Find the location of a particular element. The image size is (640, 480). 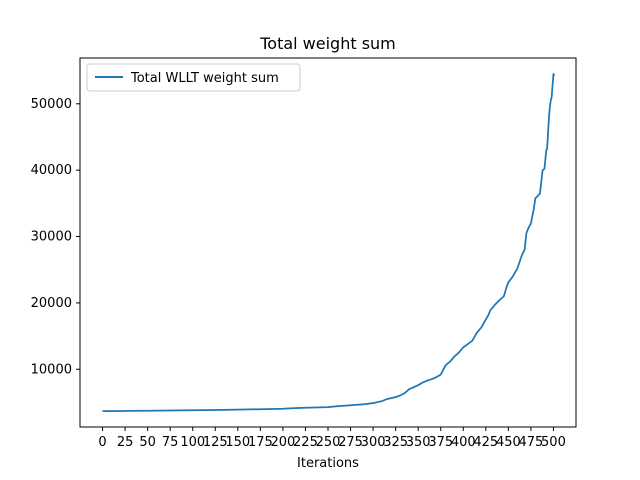

y-tick-label: 20000 is located at coordinates (51, 303).